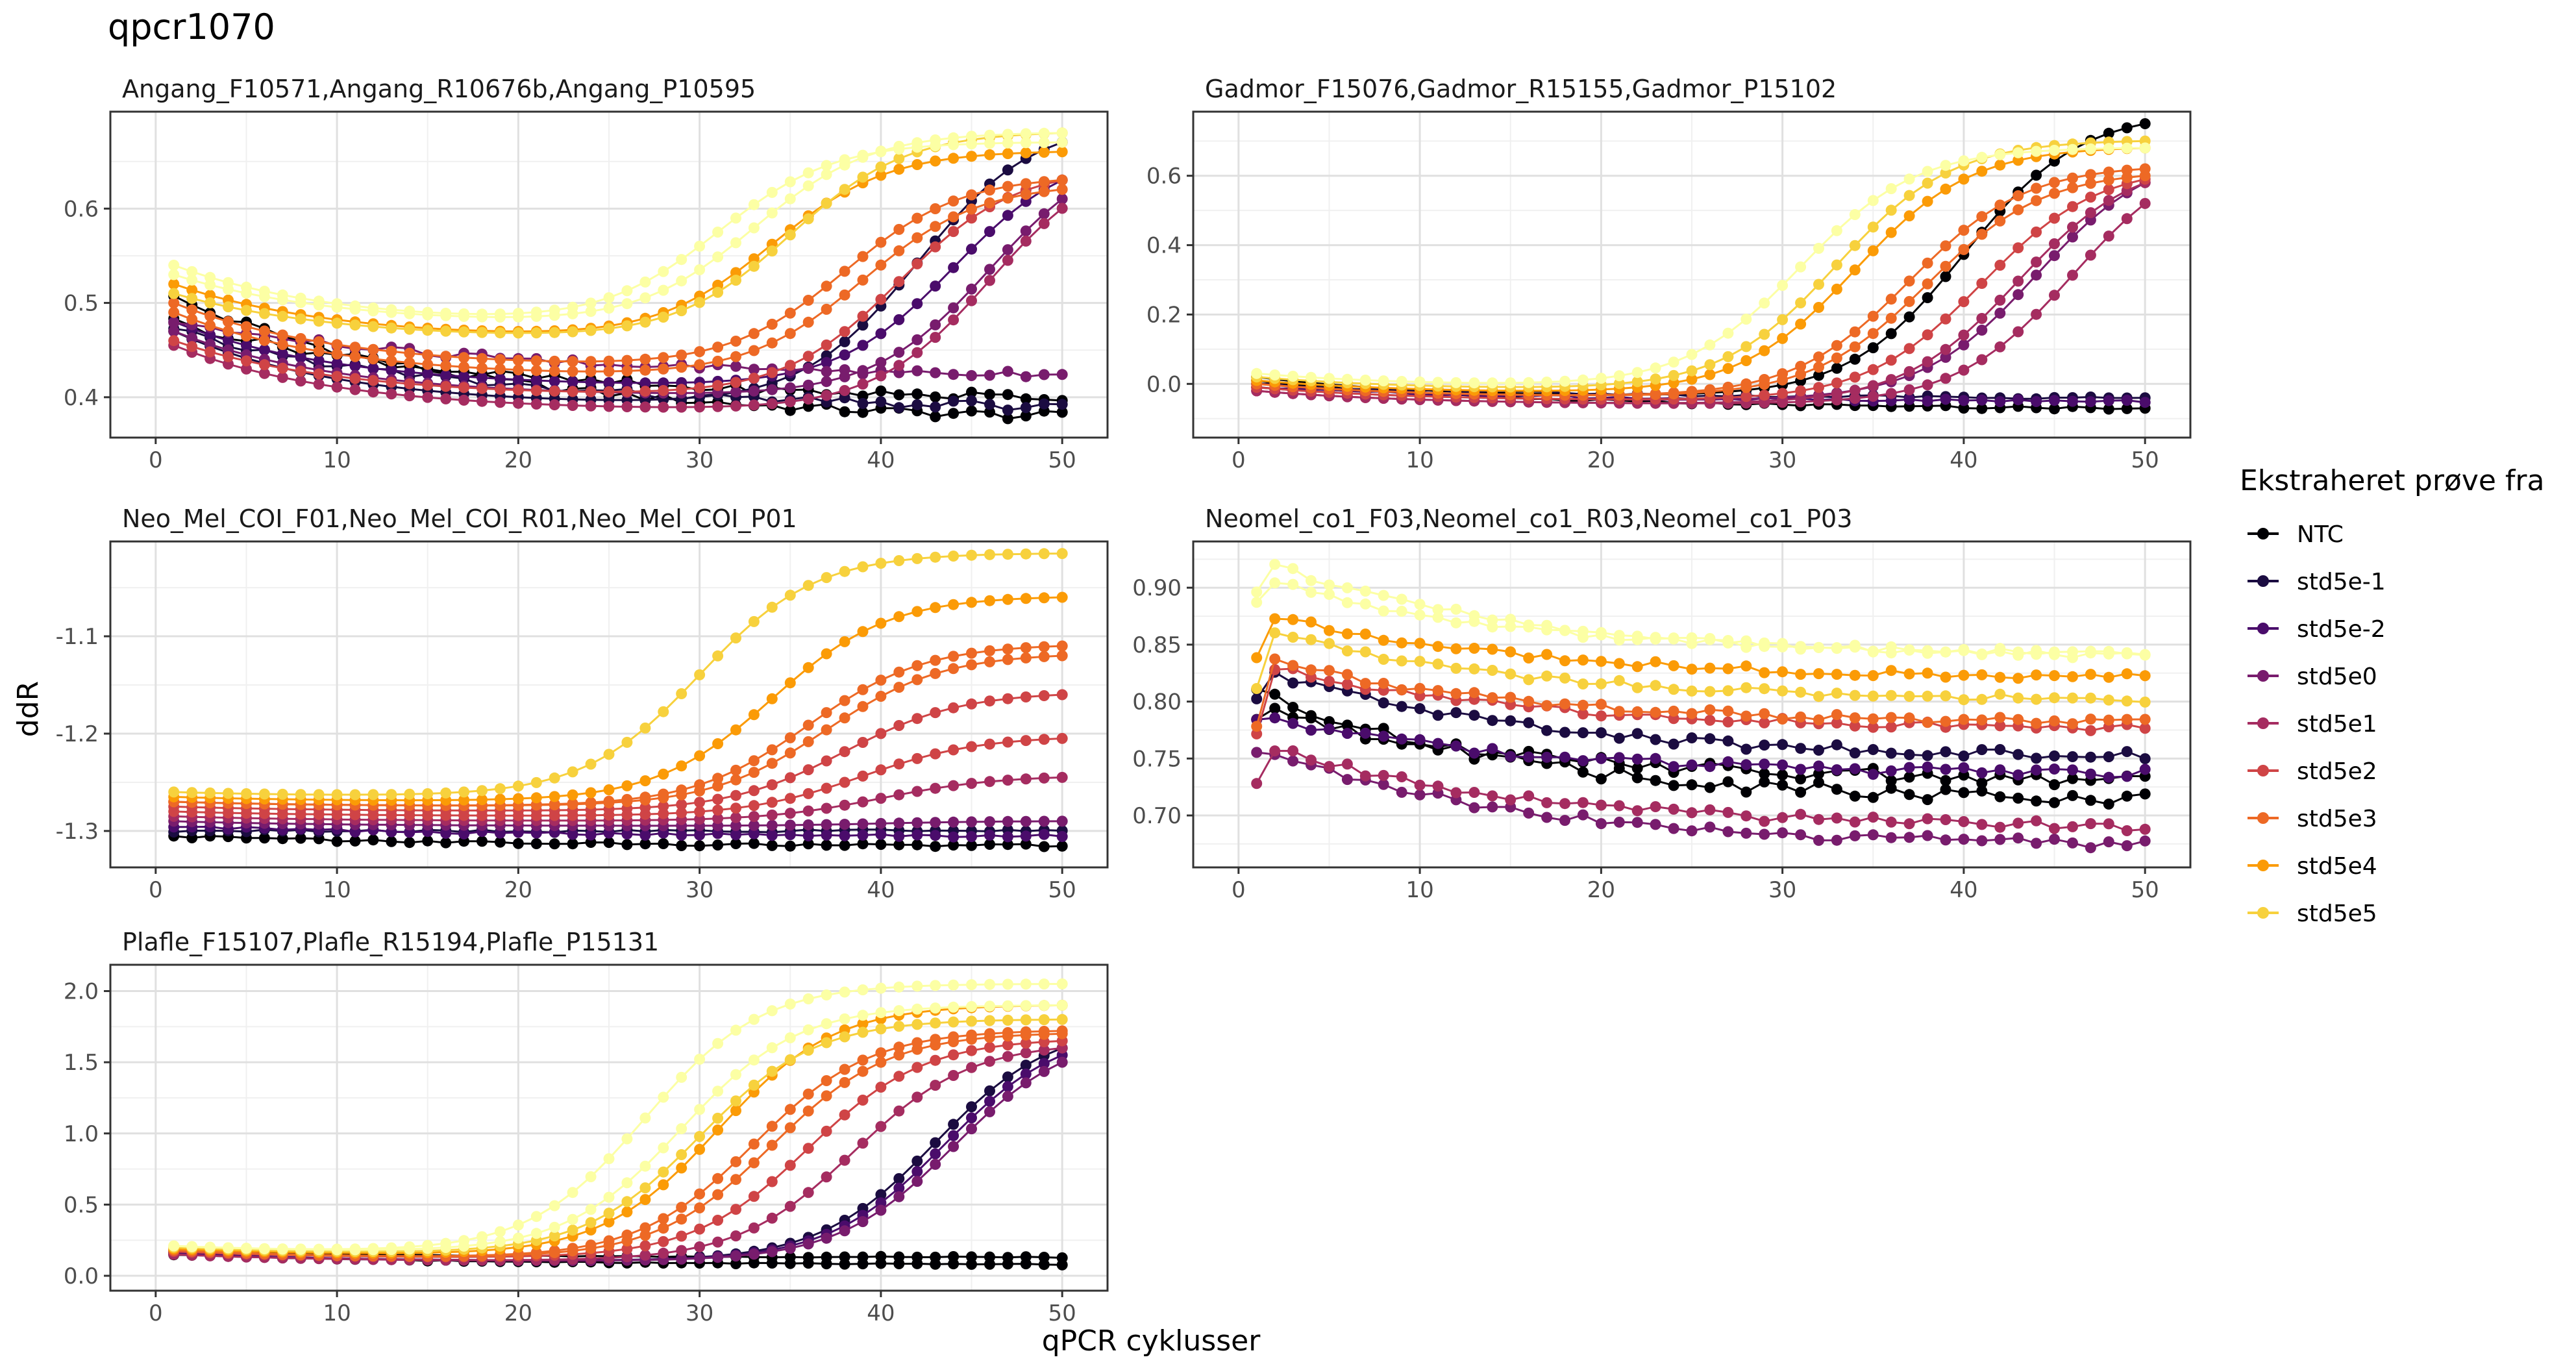 The width and height of the screenshot is (2576, 1366). Describe the element at coordinates (2312, 724) in the screenshot. I see `legend-entry-std5e1: std5e1` at that location.